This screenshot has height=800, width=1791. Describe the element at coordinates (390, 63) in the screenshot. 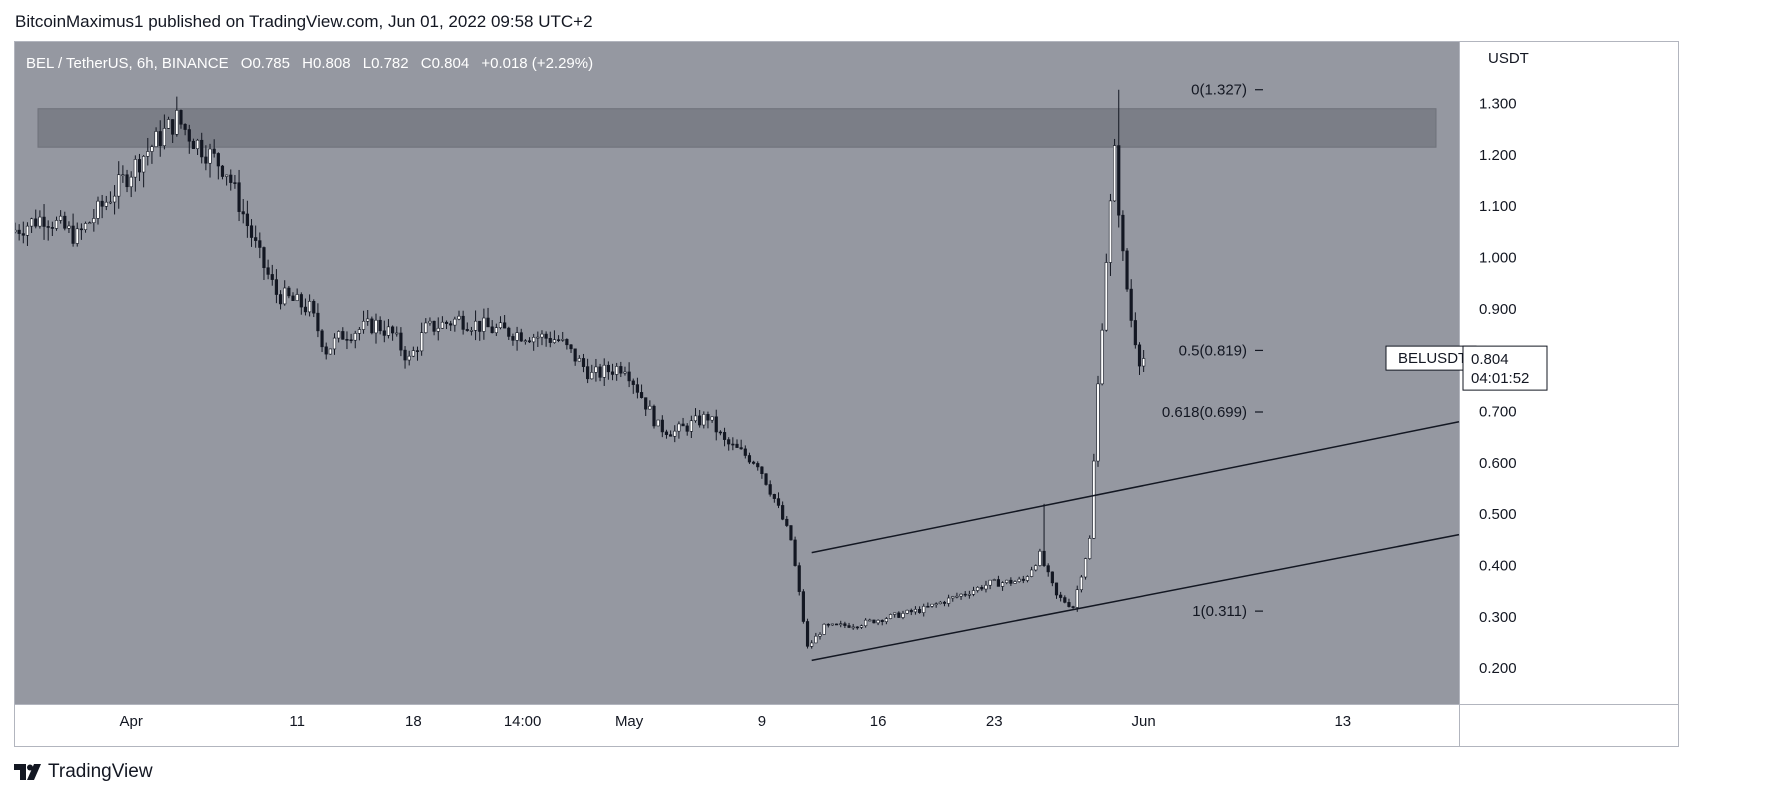

I see `legend-low-value: 0.782` at that location.